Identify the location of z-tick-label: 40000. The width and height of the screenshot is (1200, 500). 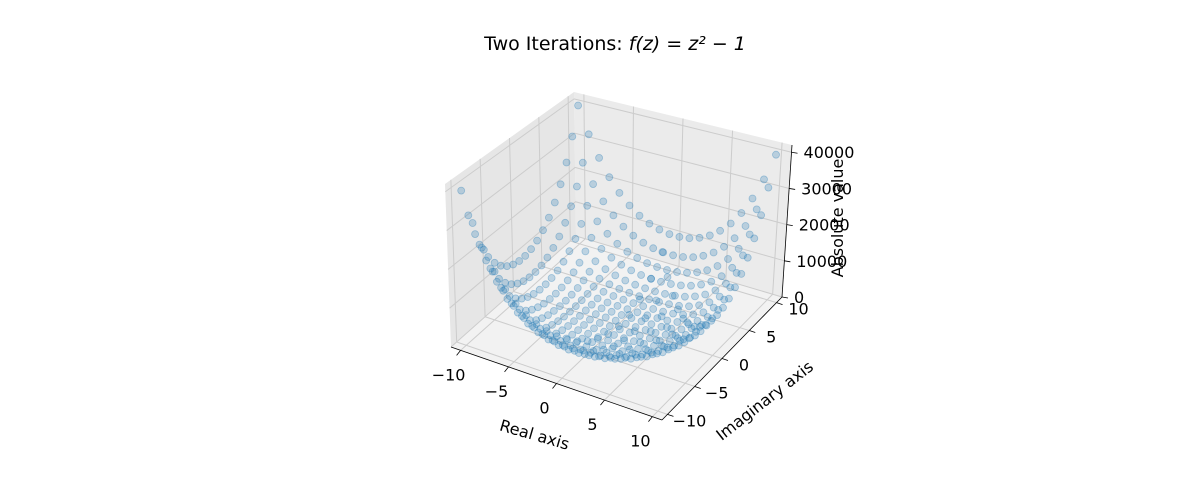
(829, 152).